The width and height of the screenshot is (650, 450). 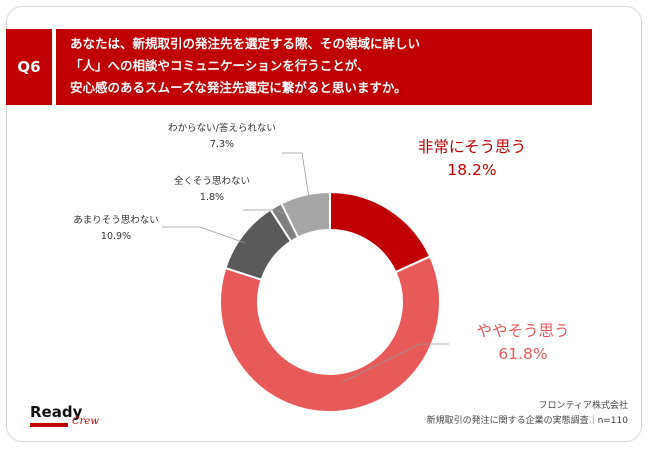 I want to click on question-line-2: 「人」への相談やコミュニケーションを行うことが、, so click(x=220, y=65).